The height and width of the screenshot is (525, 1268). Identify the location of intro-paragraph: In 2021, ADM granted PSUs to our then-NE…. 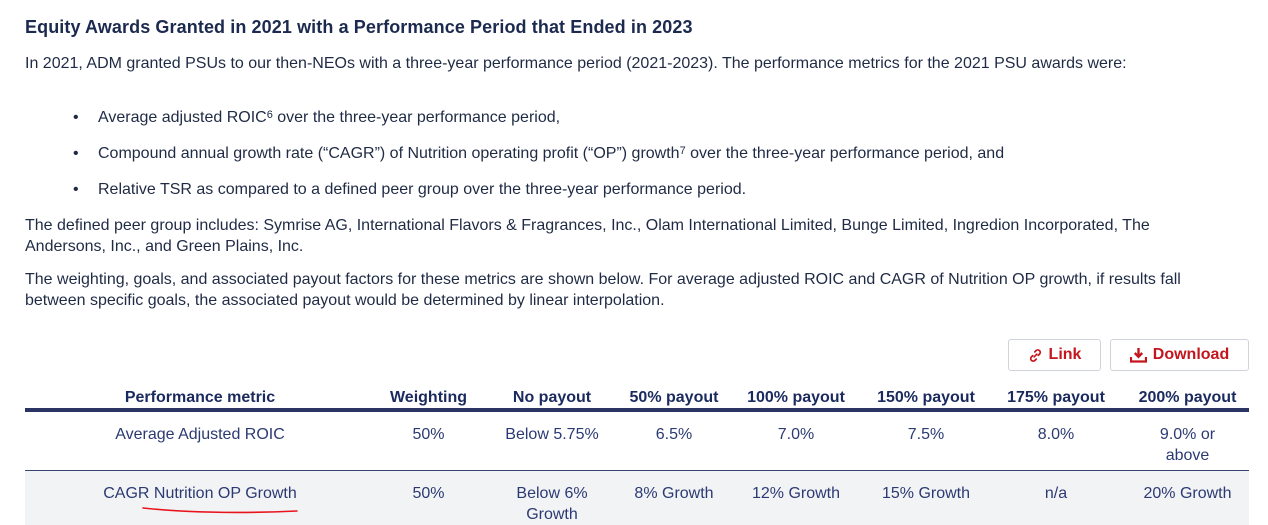
(627, 63).